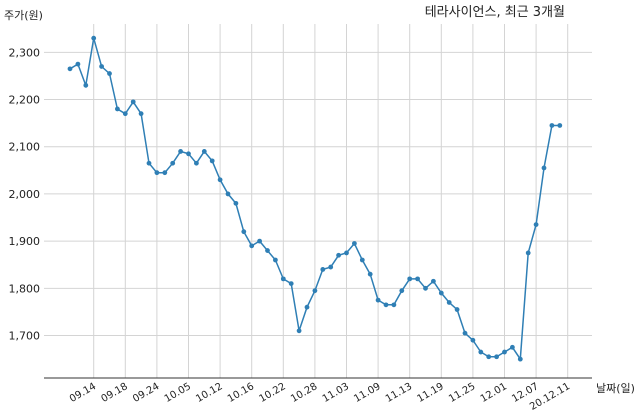 The image size is (640, 419). I want to click on x-tick-label: 09.18, so click(114, 393).